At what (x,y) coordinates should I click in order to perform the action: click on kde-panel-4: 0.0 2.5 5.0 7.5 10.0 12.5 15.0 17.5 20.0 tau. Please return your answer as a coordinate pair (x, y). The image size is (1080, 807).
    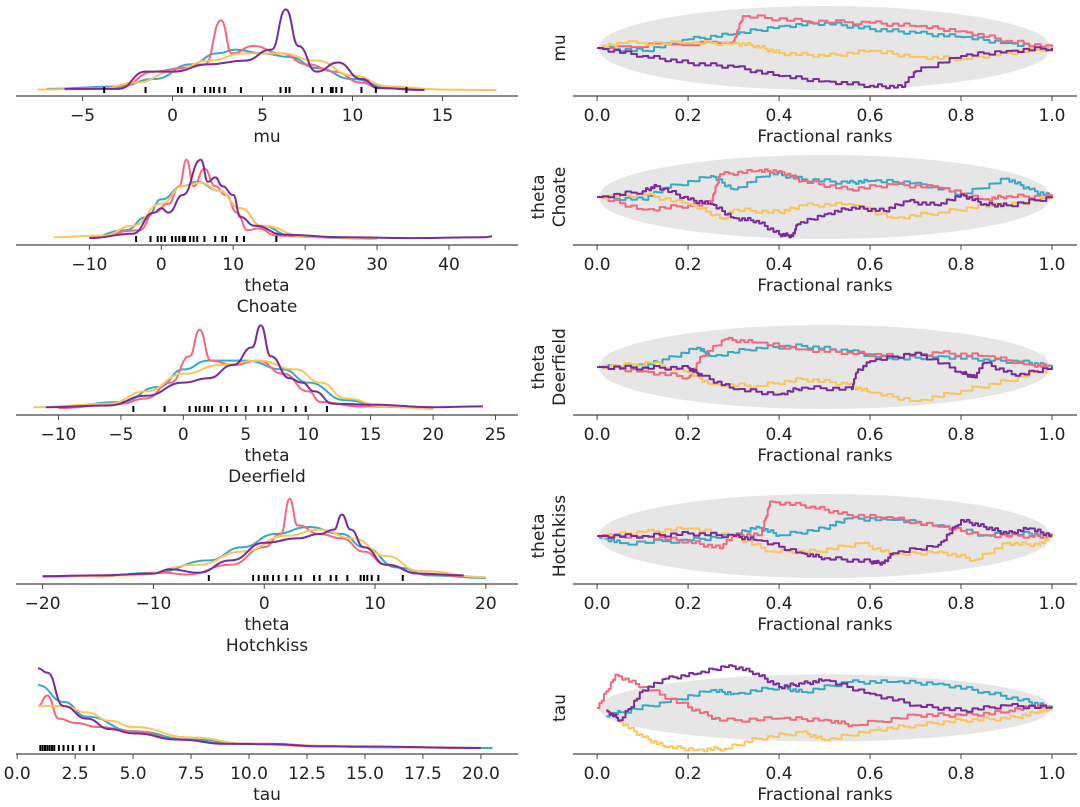
    Looking at the image, I should click on (261, 736).